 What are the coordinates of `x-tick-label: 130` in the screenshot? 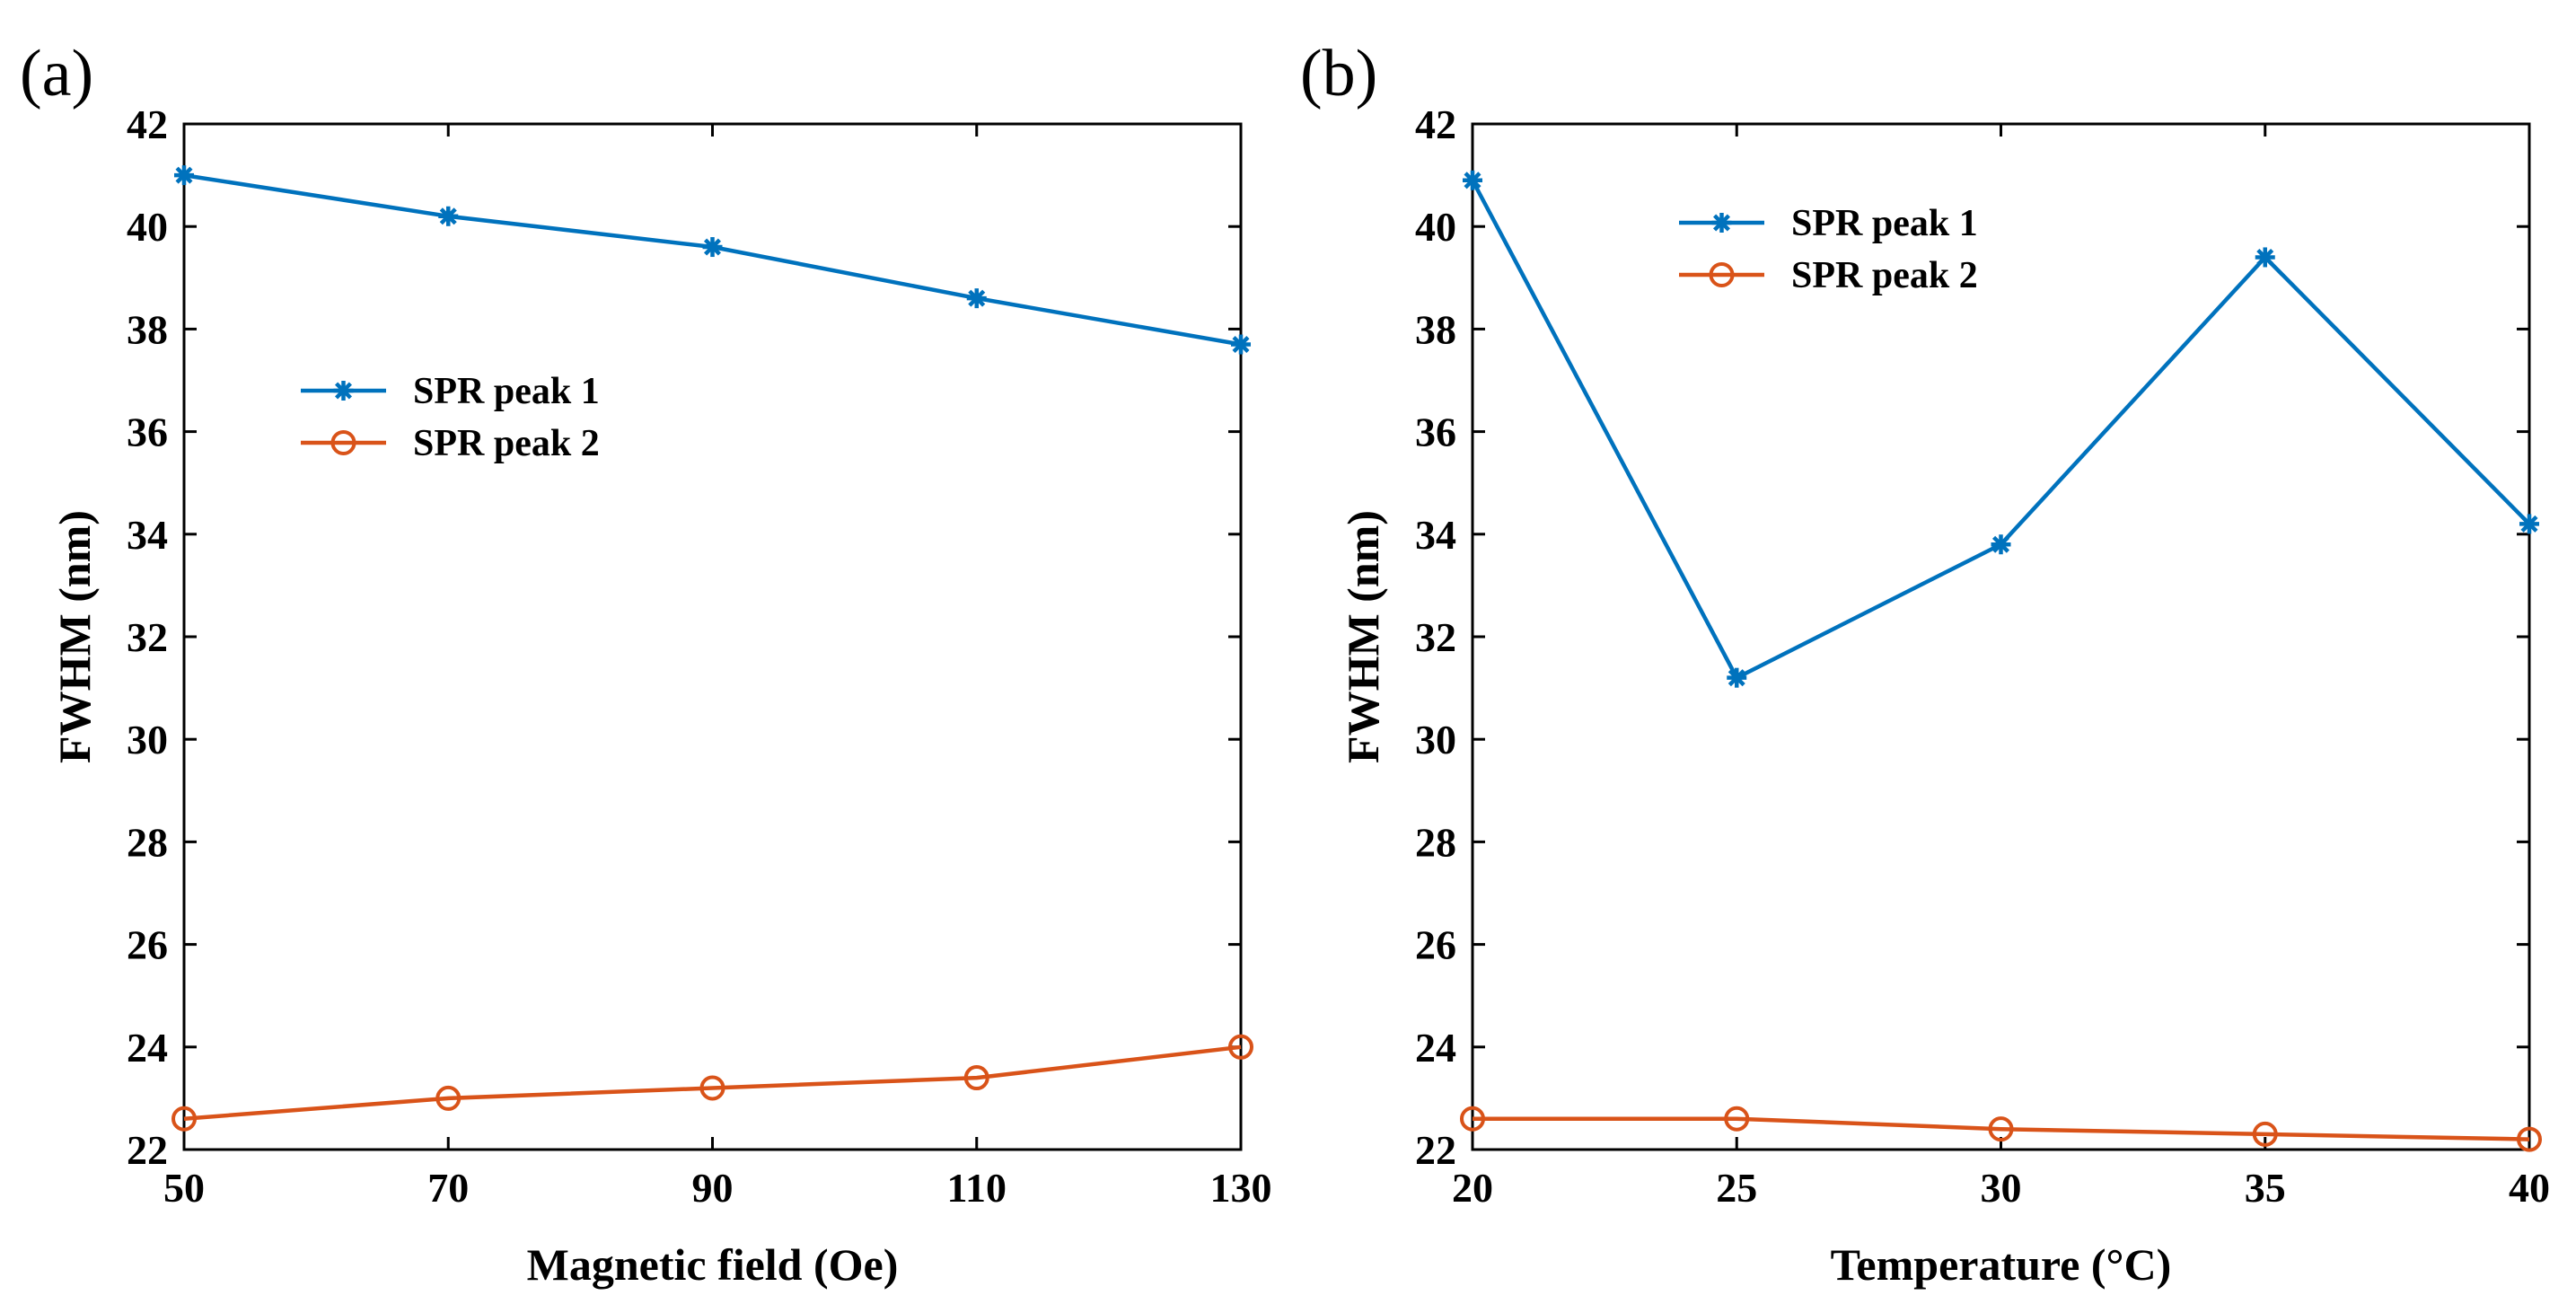 It's located at (1241, 1188).